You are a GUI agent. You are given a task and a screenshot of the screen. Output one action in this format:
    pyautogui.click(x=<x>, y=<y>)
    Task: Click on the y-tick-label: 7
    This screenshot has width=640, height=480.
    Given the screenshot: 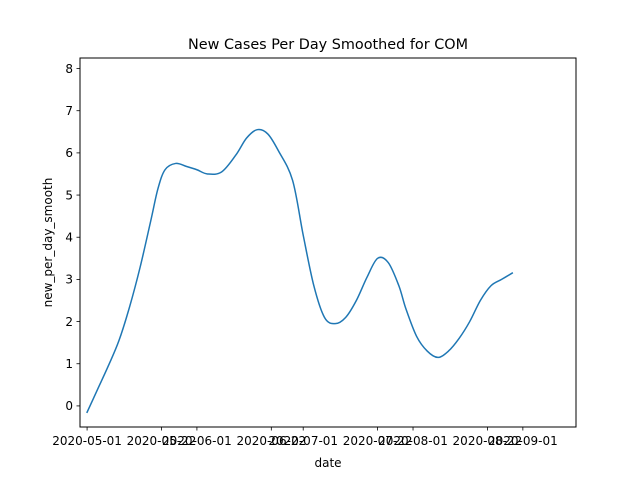 What is the action you would take?
    pyautogui.click(x=69, y=111)
    